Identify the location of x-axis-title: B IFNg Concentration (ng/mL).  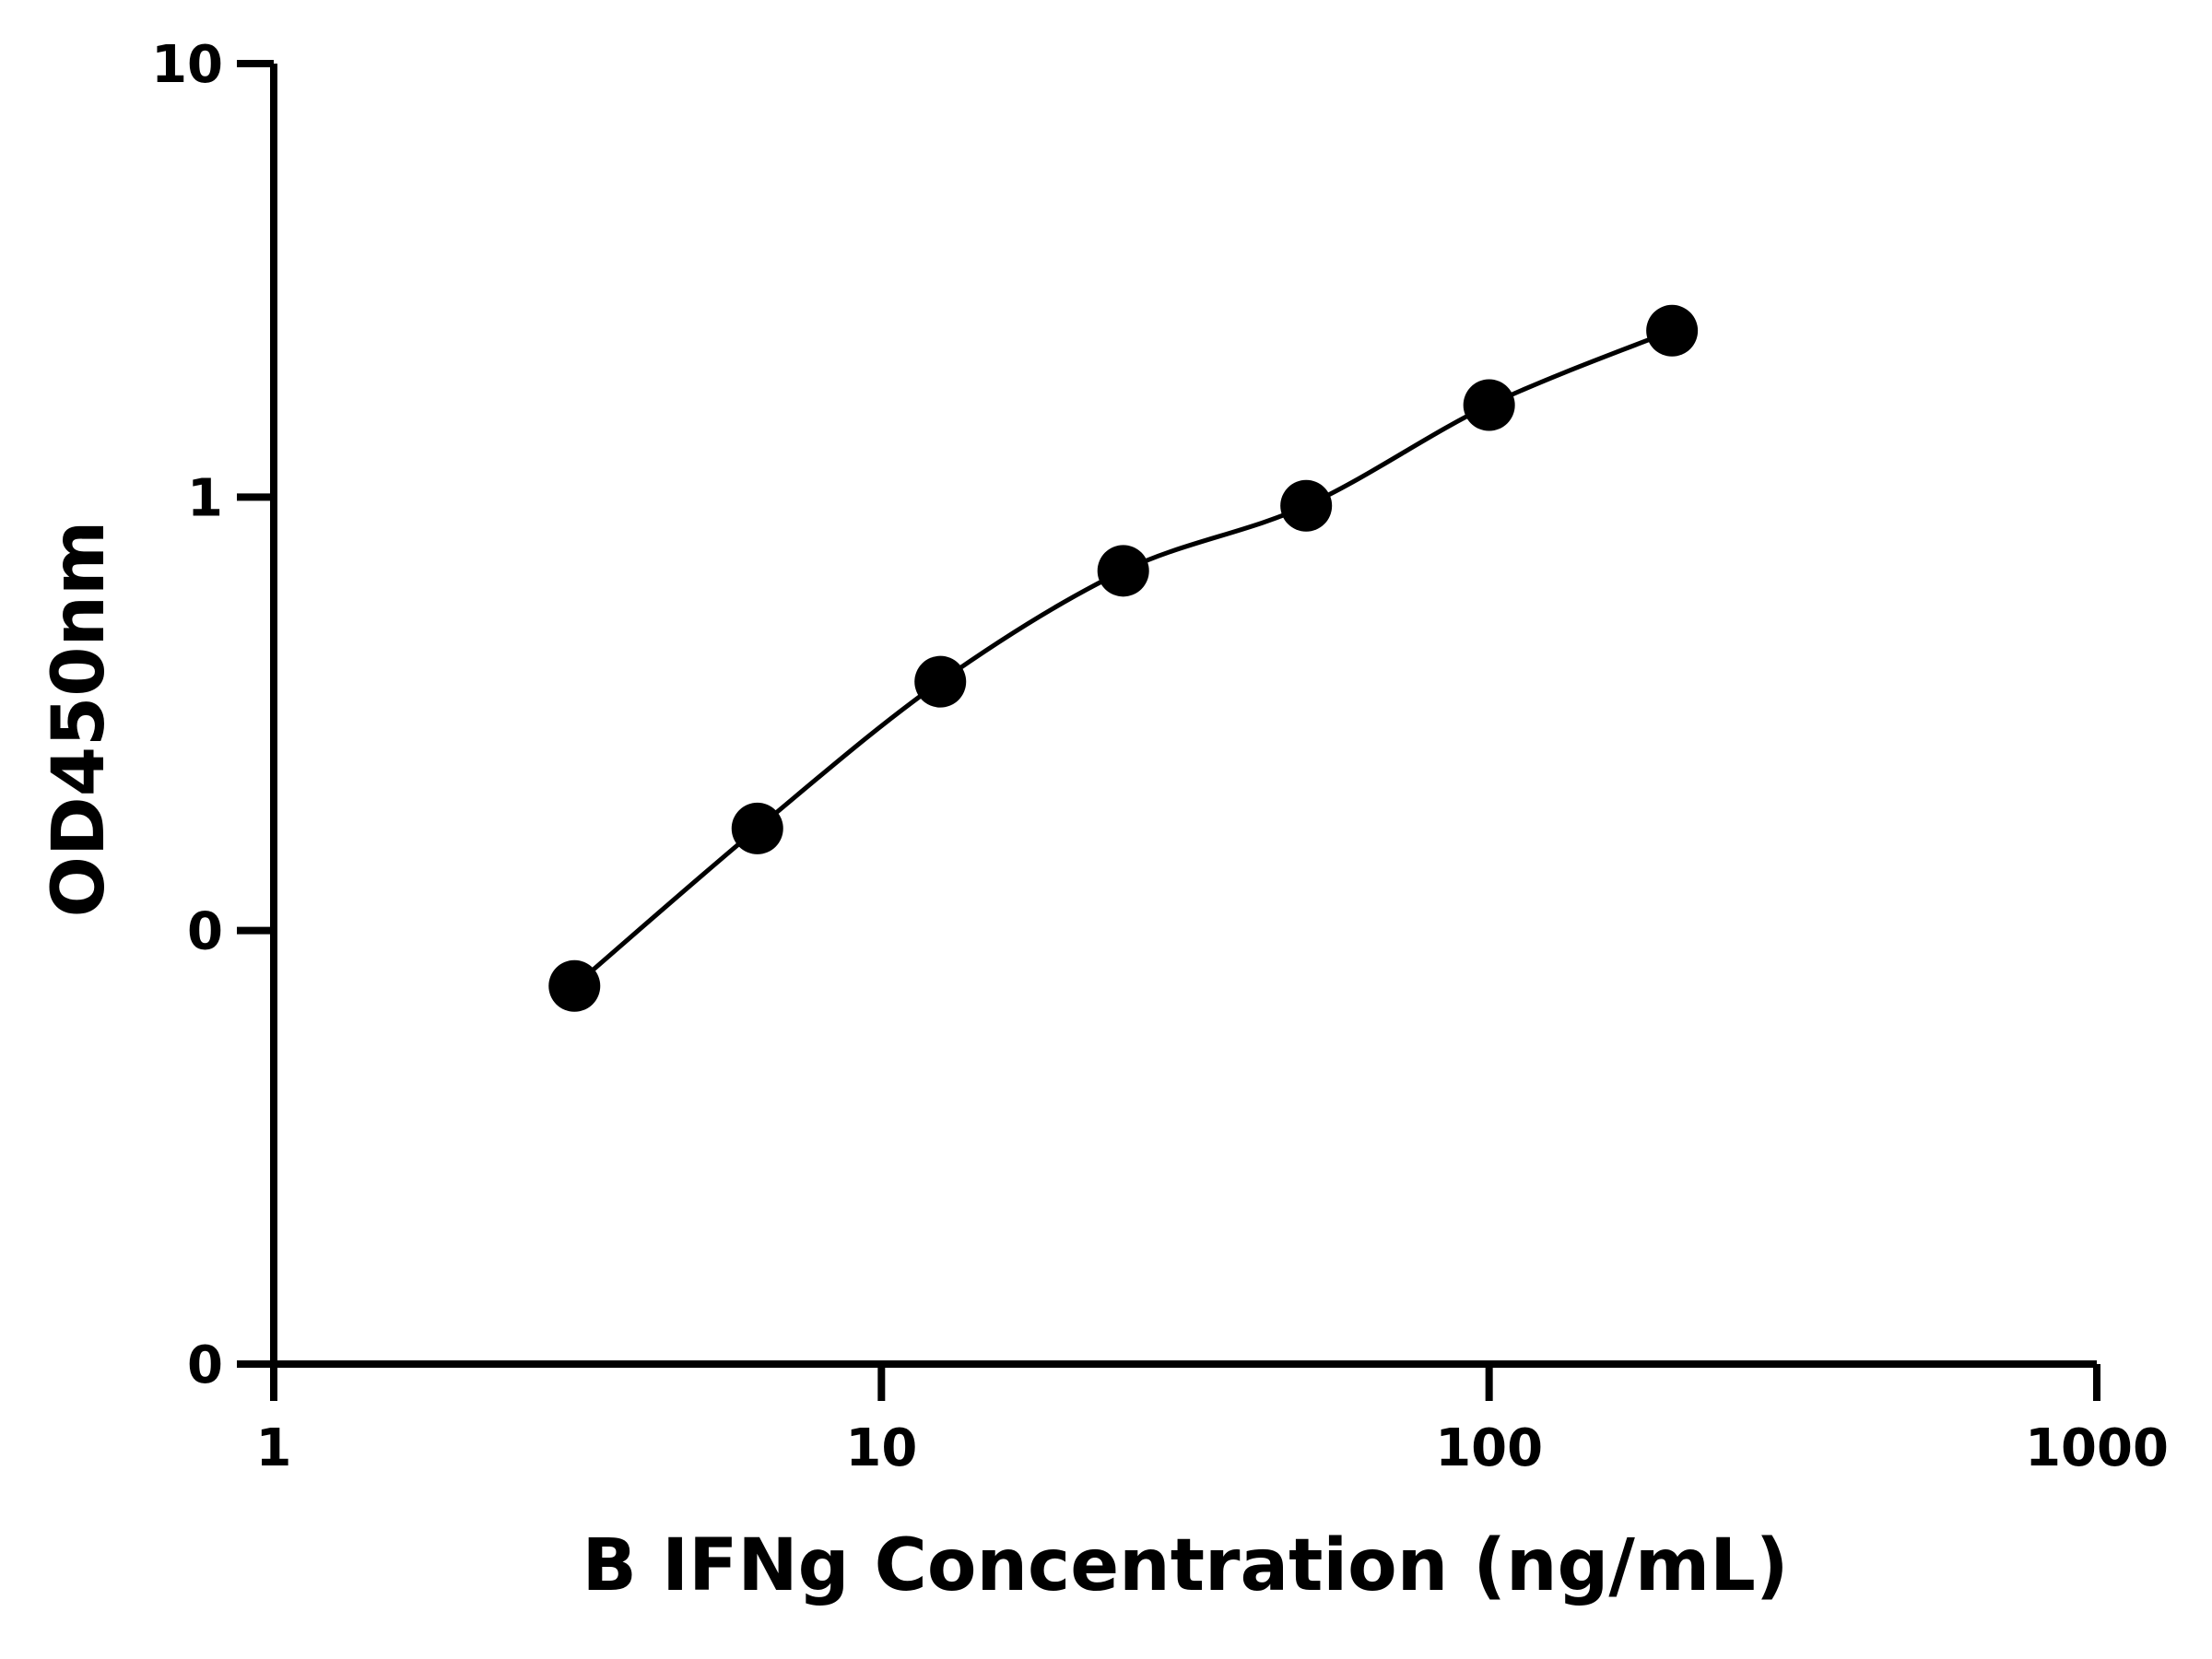
(1185, 1565).